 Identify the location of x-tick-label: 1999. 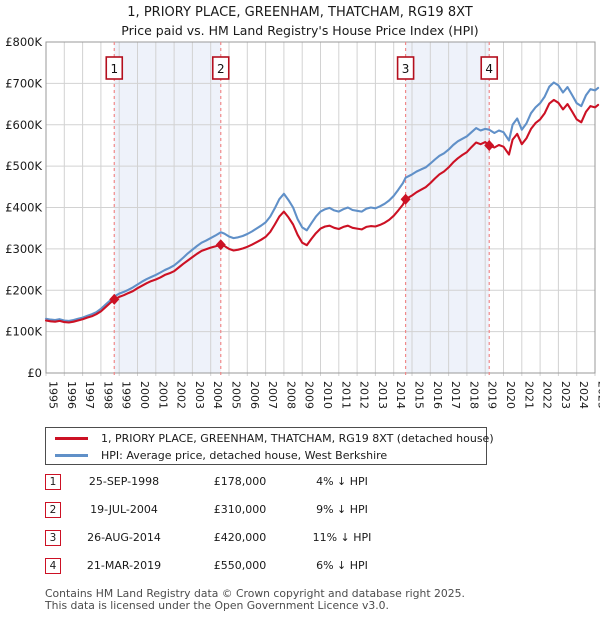
(126, 395).